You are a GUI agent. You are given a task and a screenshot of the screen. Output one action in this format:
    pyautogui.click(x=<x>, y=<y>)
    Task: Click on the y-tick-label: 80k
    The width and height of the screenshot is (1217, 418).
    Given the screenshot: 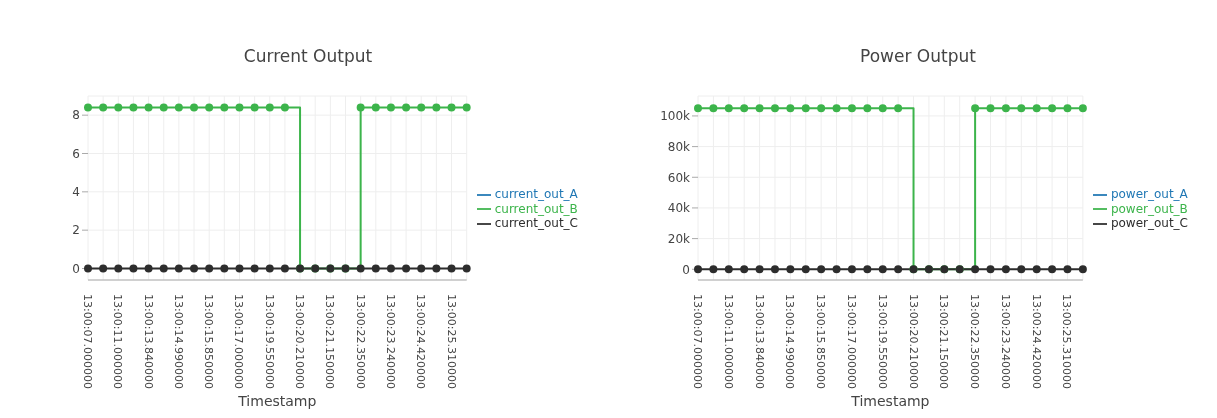 What is the action you would take?
    pyautogui.click(x=679, y=146)
    